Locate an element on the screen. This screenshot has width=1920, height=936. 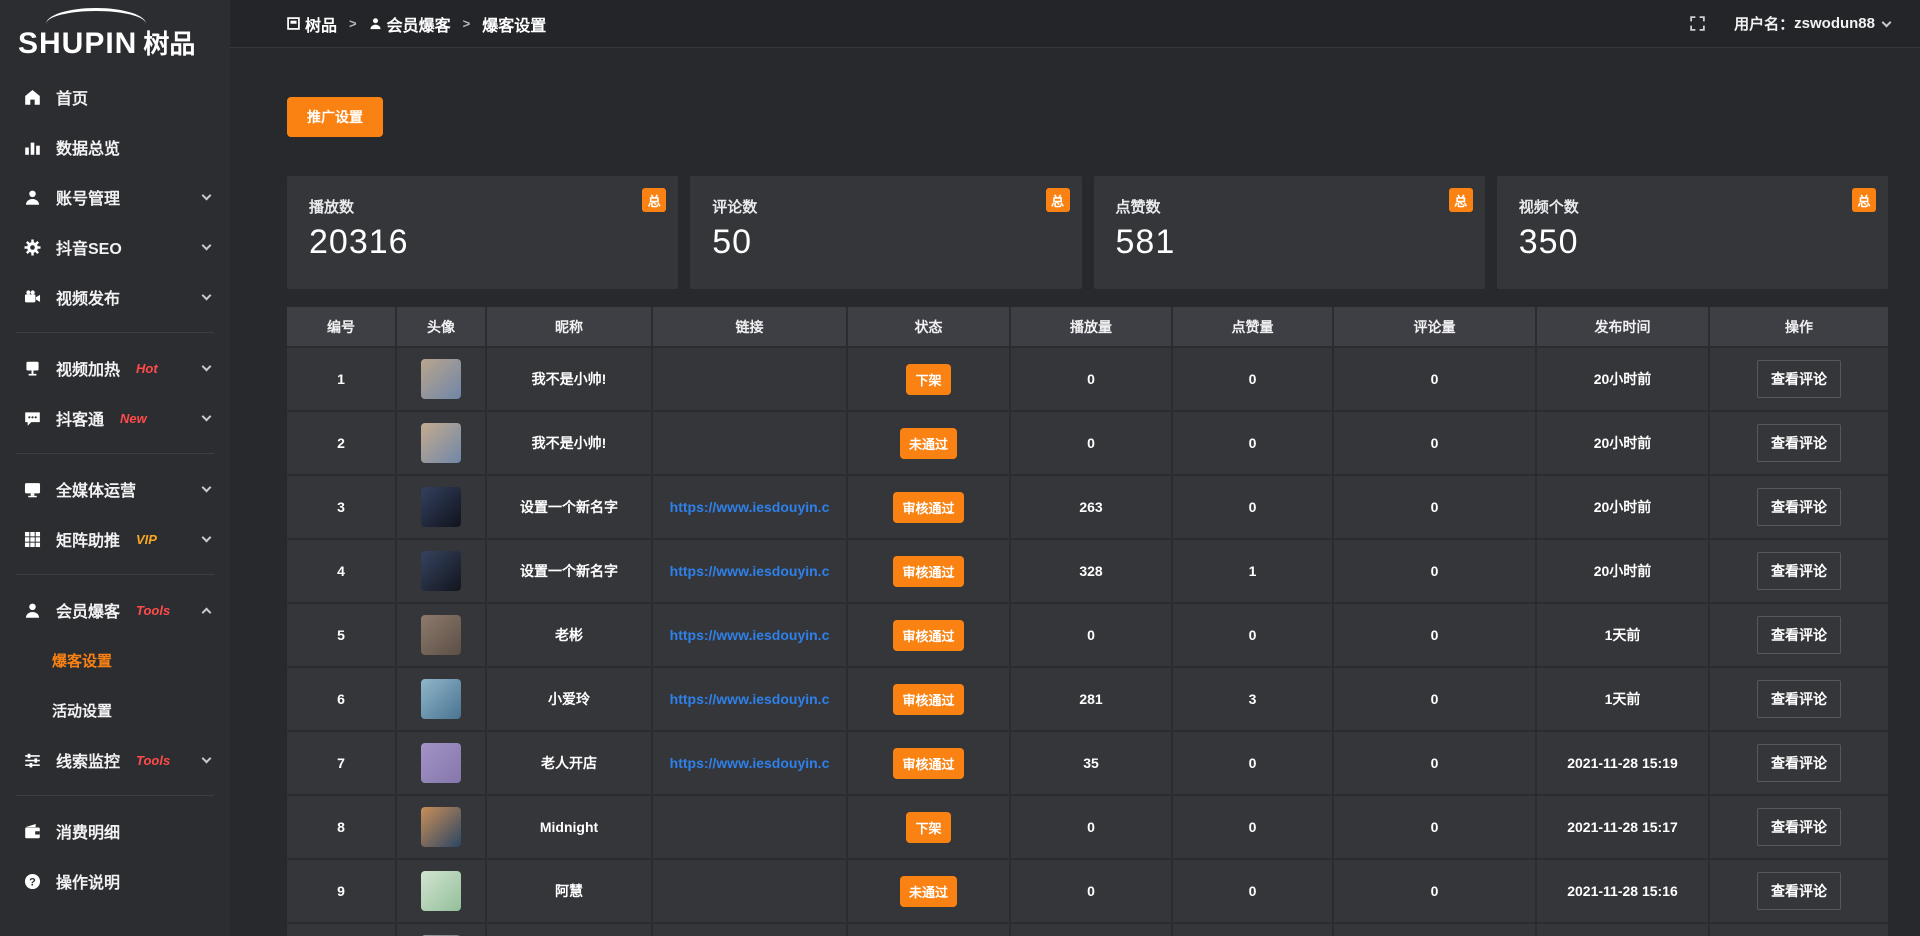
cell-comments is located at coordinates (1435, 930).